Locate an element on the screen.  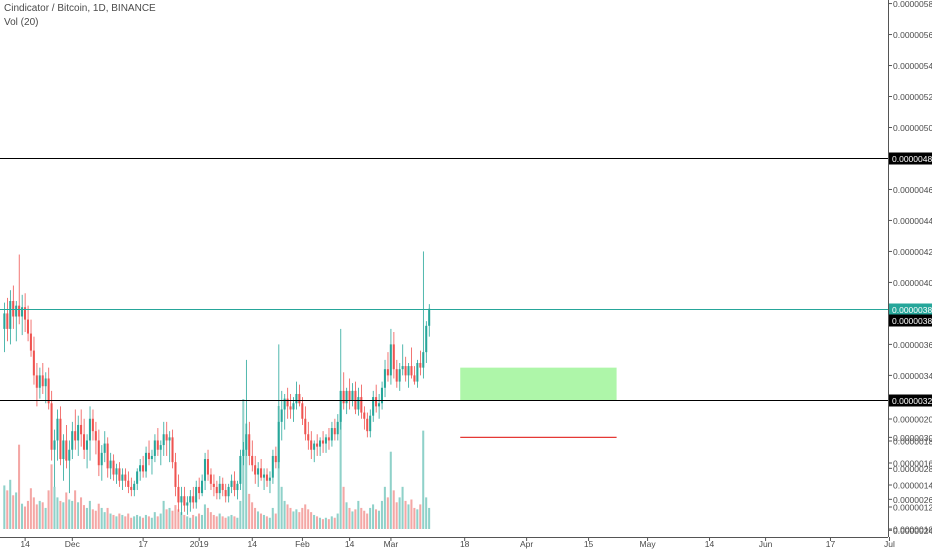
volume-tick-label: 0.00000100 is located at coordinates (912, 530).